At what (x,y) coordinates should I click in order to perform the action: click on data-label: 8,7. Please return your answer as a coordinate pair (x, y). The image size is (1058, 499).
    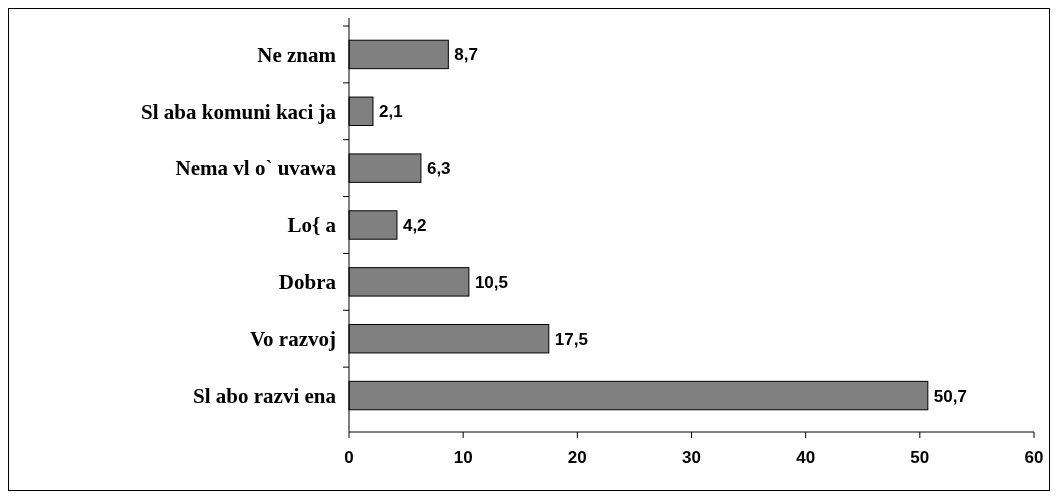
    Looking at the image, I should click on (466, 55).